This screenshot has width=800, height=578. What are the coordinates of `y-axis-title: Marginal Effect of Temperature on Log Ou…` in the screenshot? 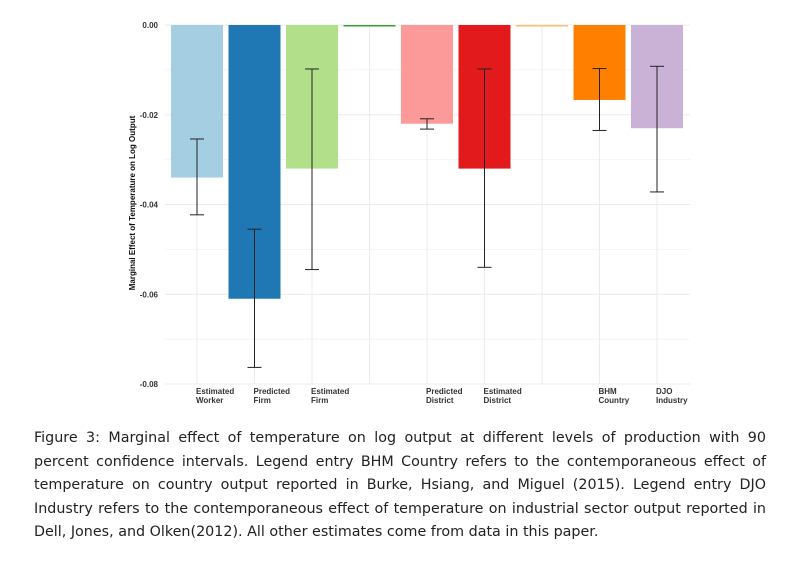 It's located at (132, 202).